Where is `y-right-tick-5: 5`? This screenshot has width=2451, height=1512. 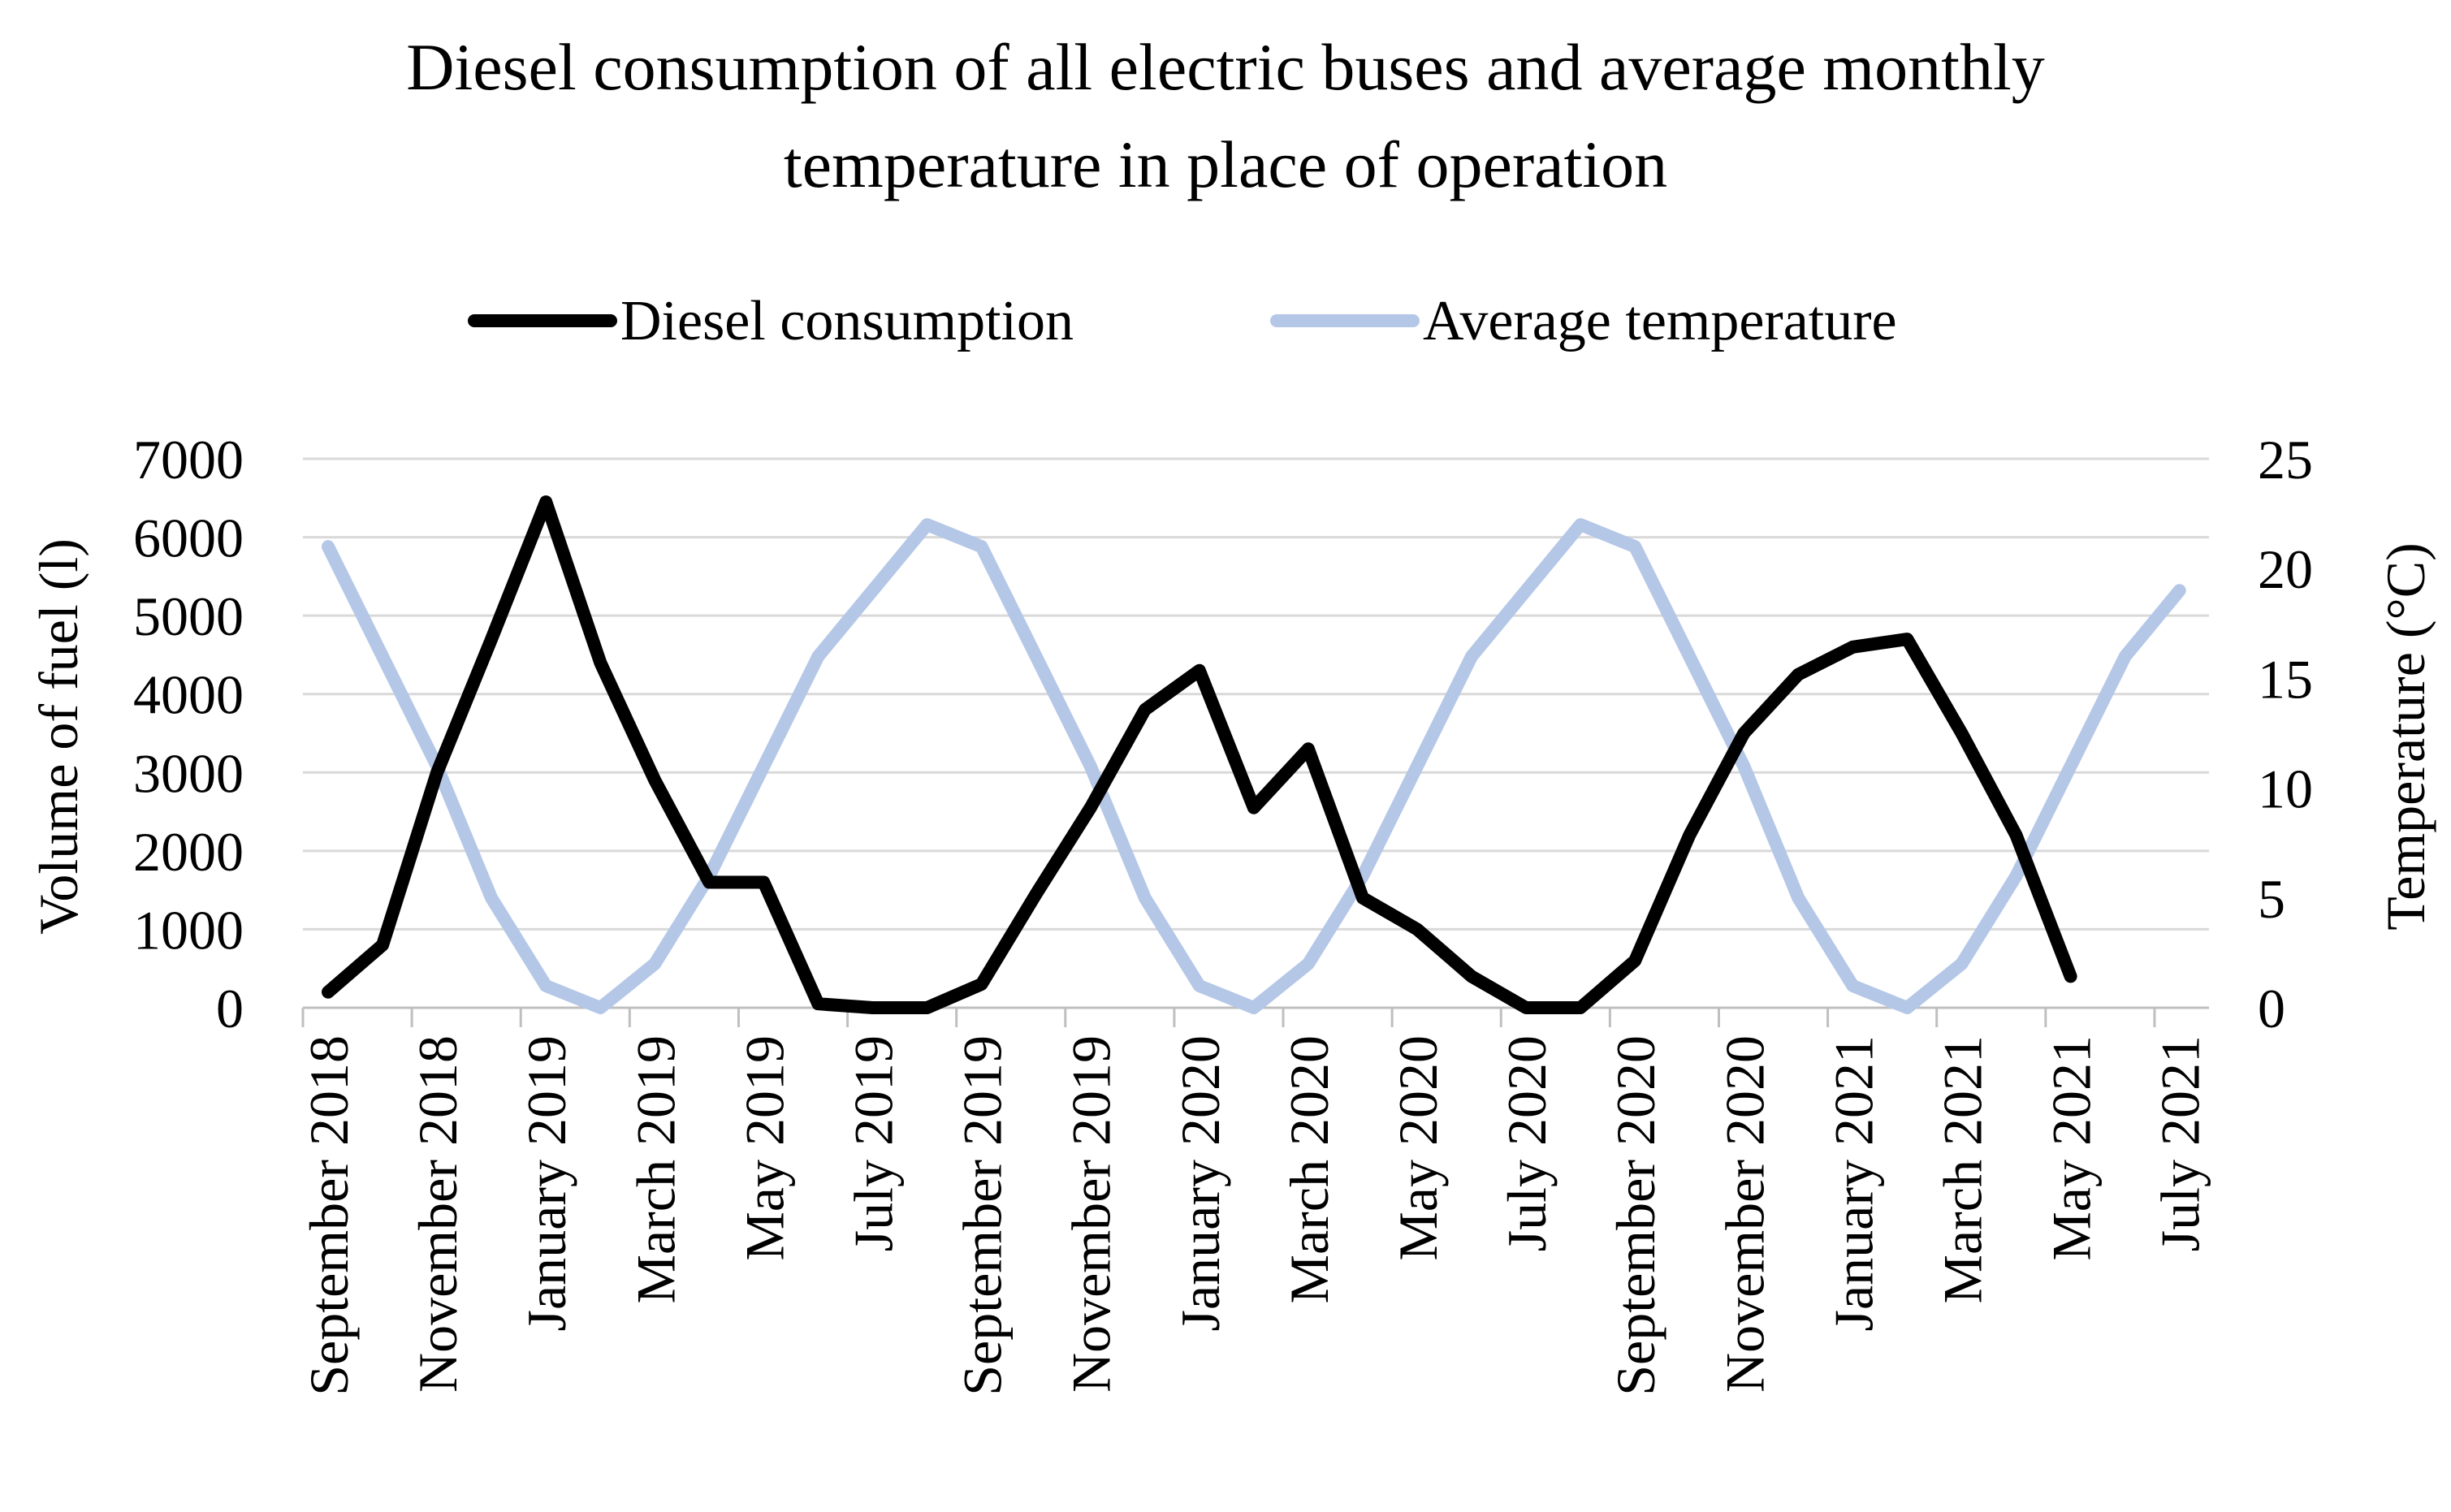
y-right-tick-5: 5 is located at coordinates (2271, 899).